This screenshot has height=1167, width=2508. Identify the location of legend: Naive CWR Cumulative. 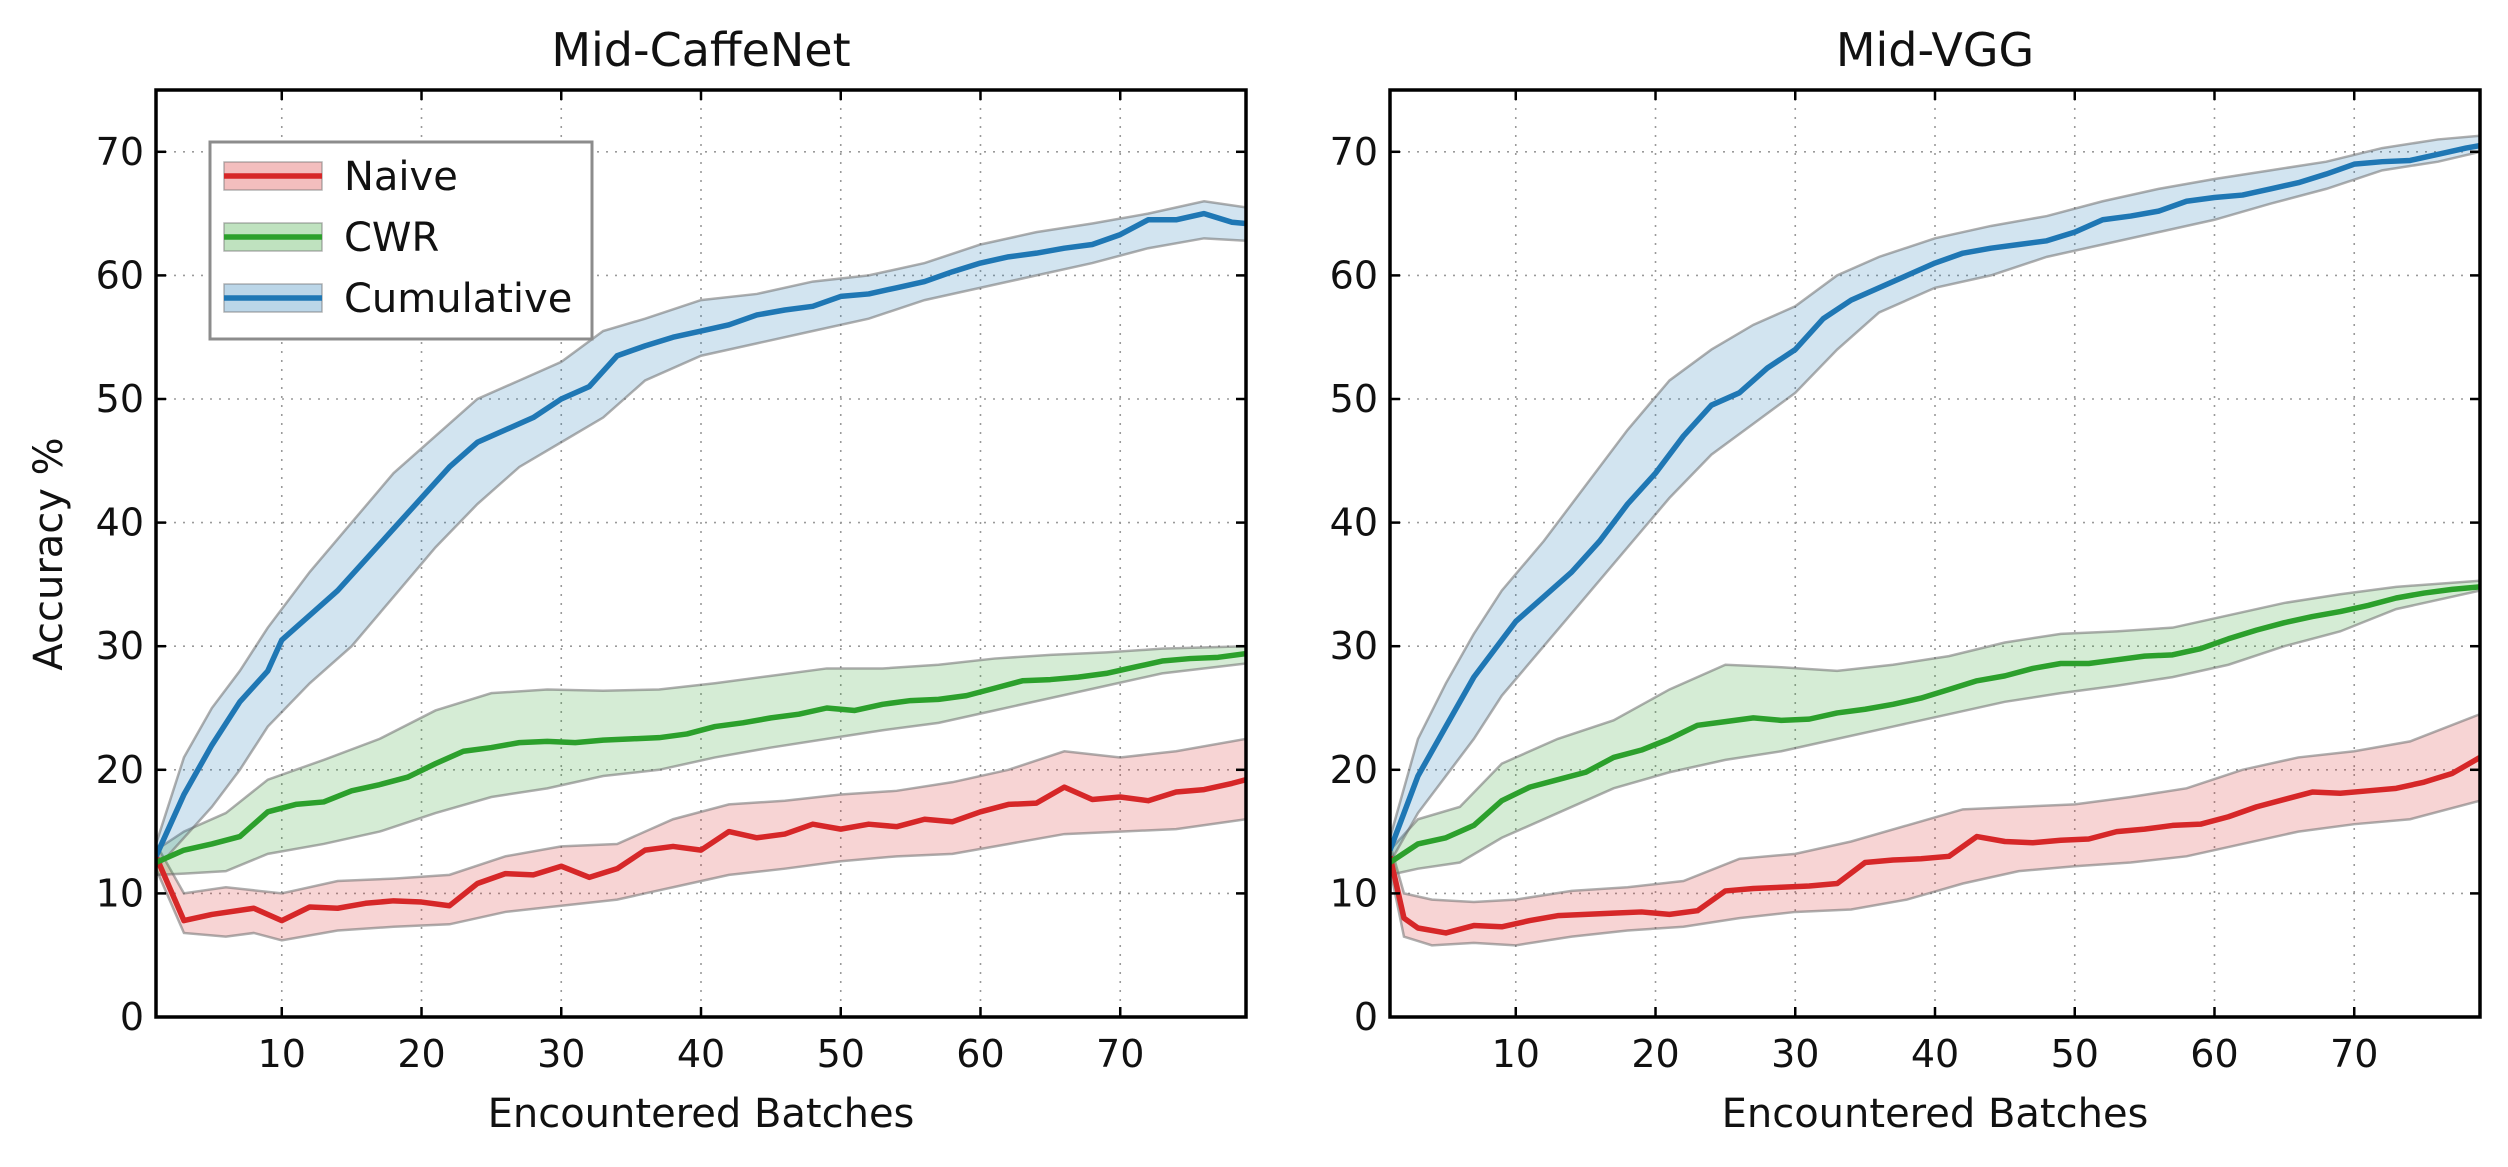
(401, 240).